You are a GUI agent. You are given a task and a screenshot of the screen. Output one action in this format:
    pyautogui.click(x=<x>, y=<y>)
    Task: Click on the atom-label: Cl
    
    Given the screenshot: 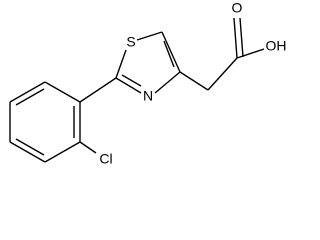 What is the action you would take?
    pyautogui.click(x=105, y=159)
    